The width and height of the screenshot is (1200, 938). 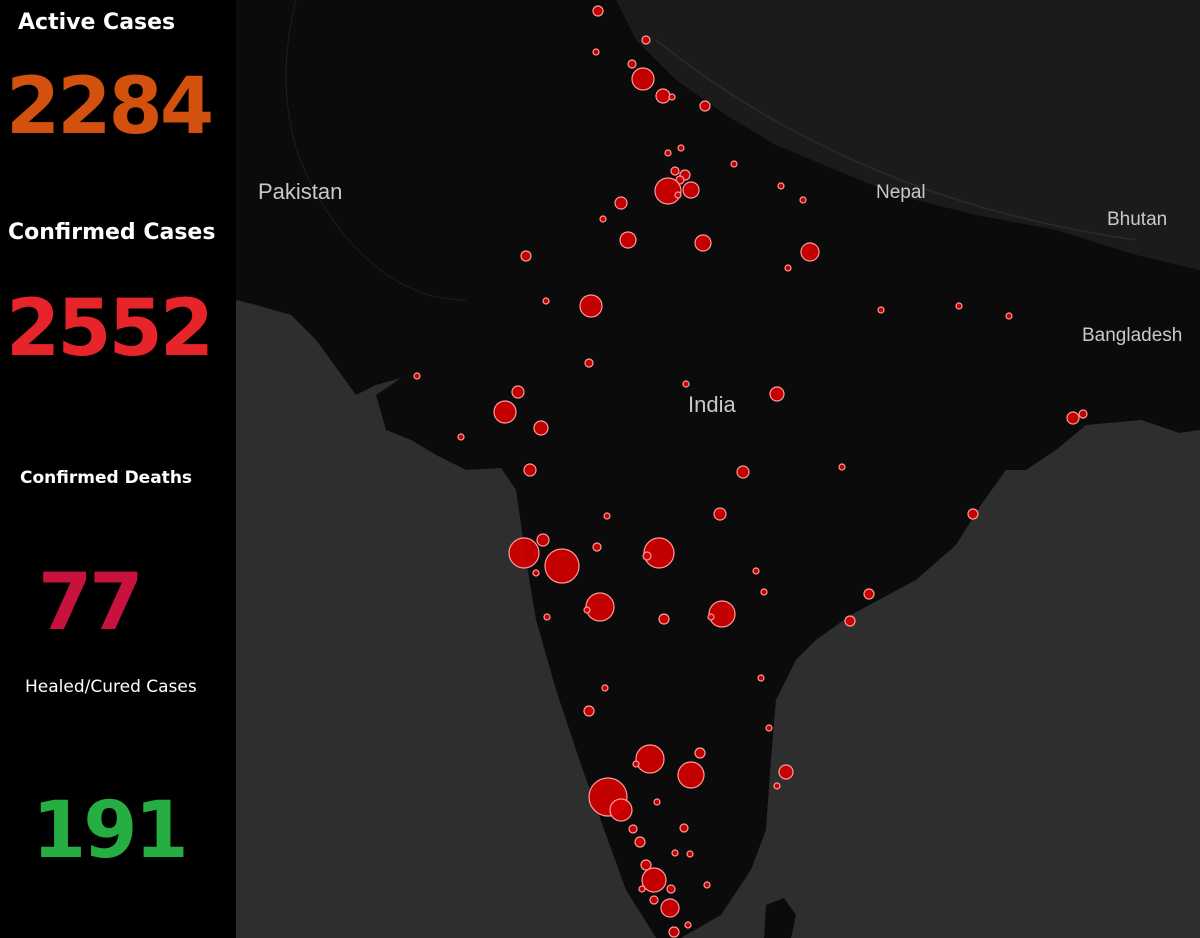 I want to click on place-label-pakistan: Pakistan, so click(x=300, y=191).